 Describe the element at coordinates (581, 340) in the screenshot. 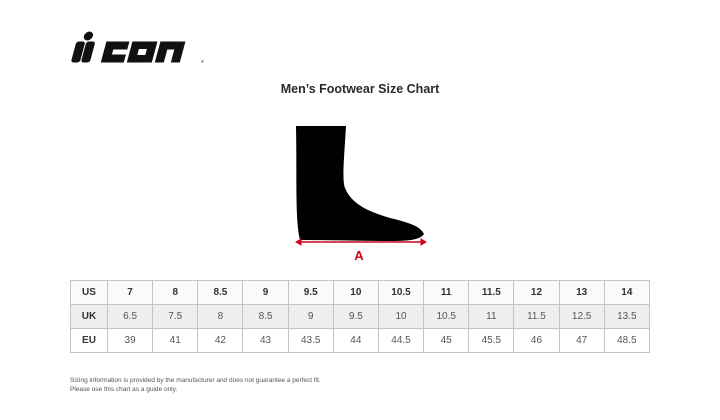

I see `size-cell: 47` at that location.